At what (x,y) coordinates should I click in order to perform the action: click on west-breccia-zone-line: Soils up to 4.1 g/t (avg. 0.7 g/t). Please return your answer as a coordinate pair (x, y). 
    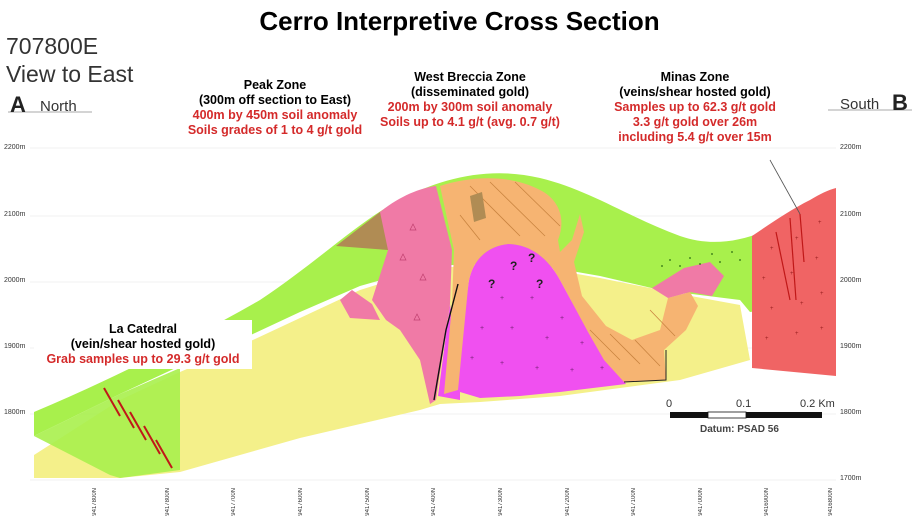
    Looking at the image, I should click on (470, 122).